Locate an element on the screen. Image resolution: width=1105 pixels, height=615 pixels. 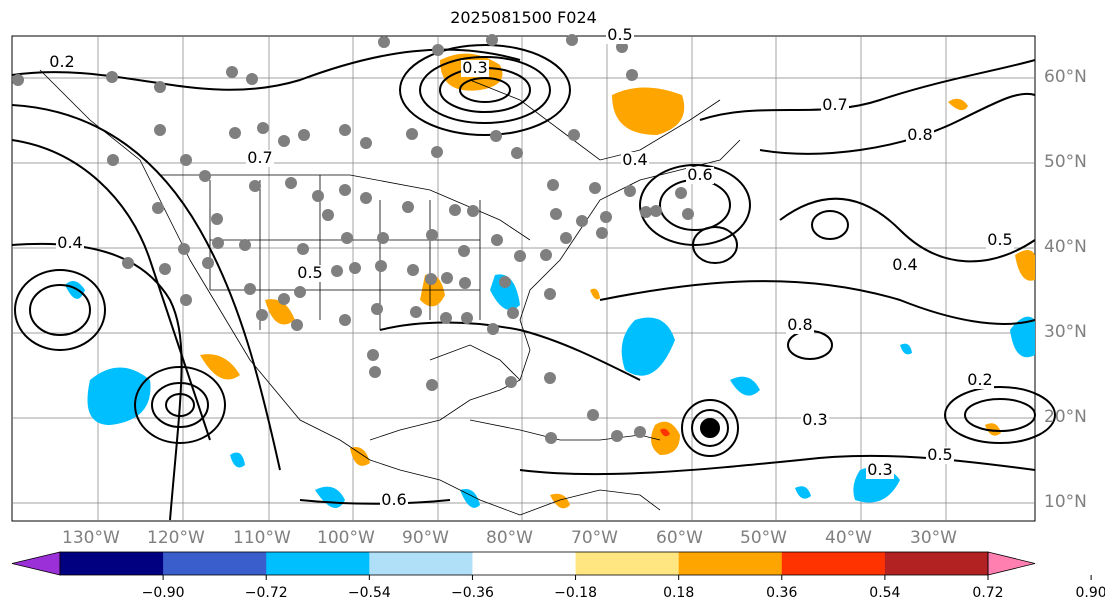
contour-label: 0.3 is located at coordinates (474, 67).